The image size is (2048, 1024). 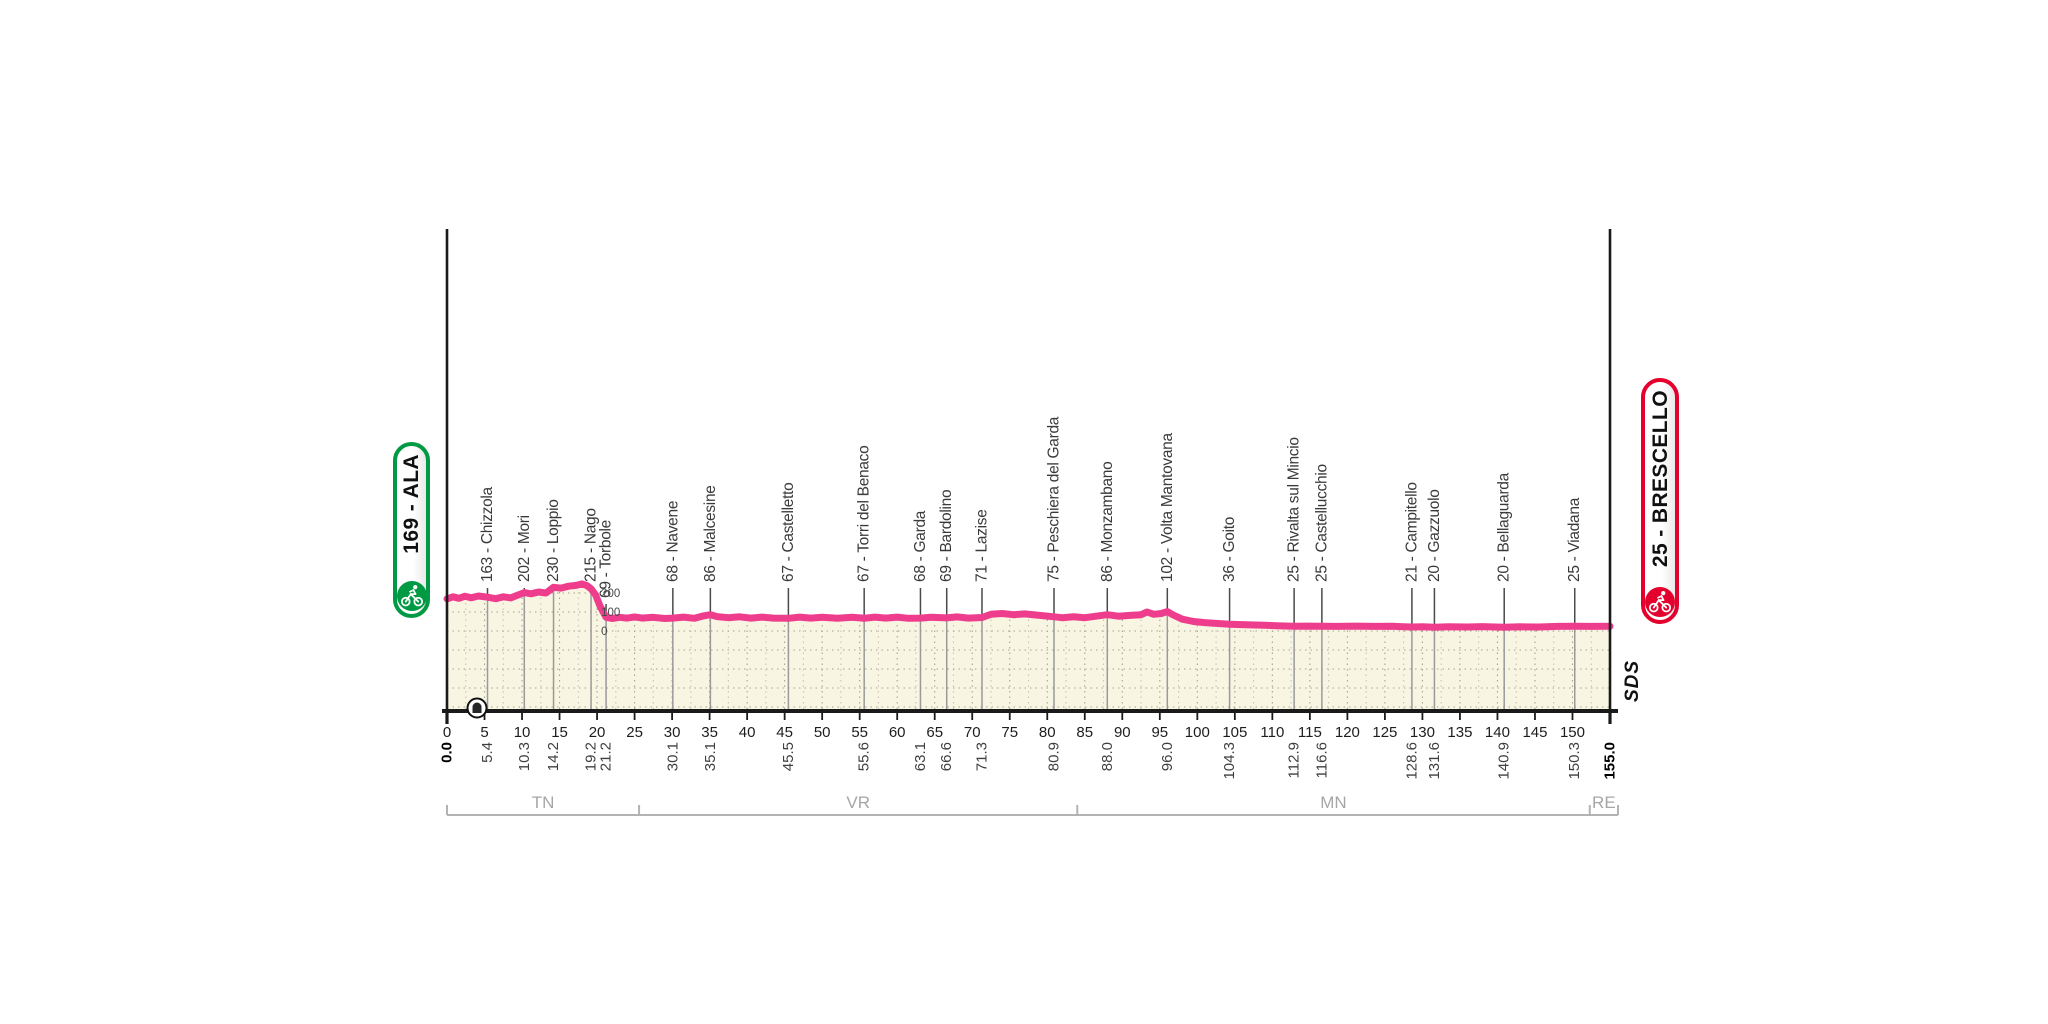 I want to click on km-tick-label: 145, so click(x=1534, y=732).